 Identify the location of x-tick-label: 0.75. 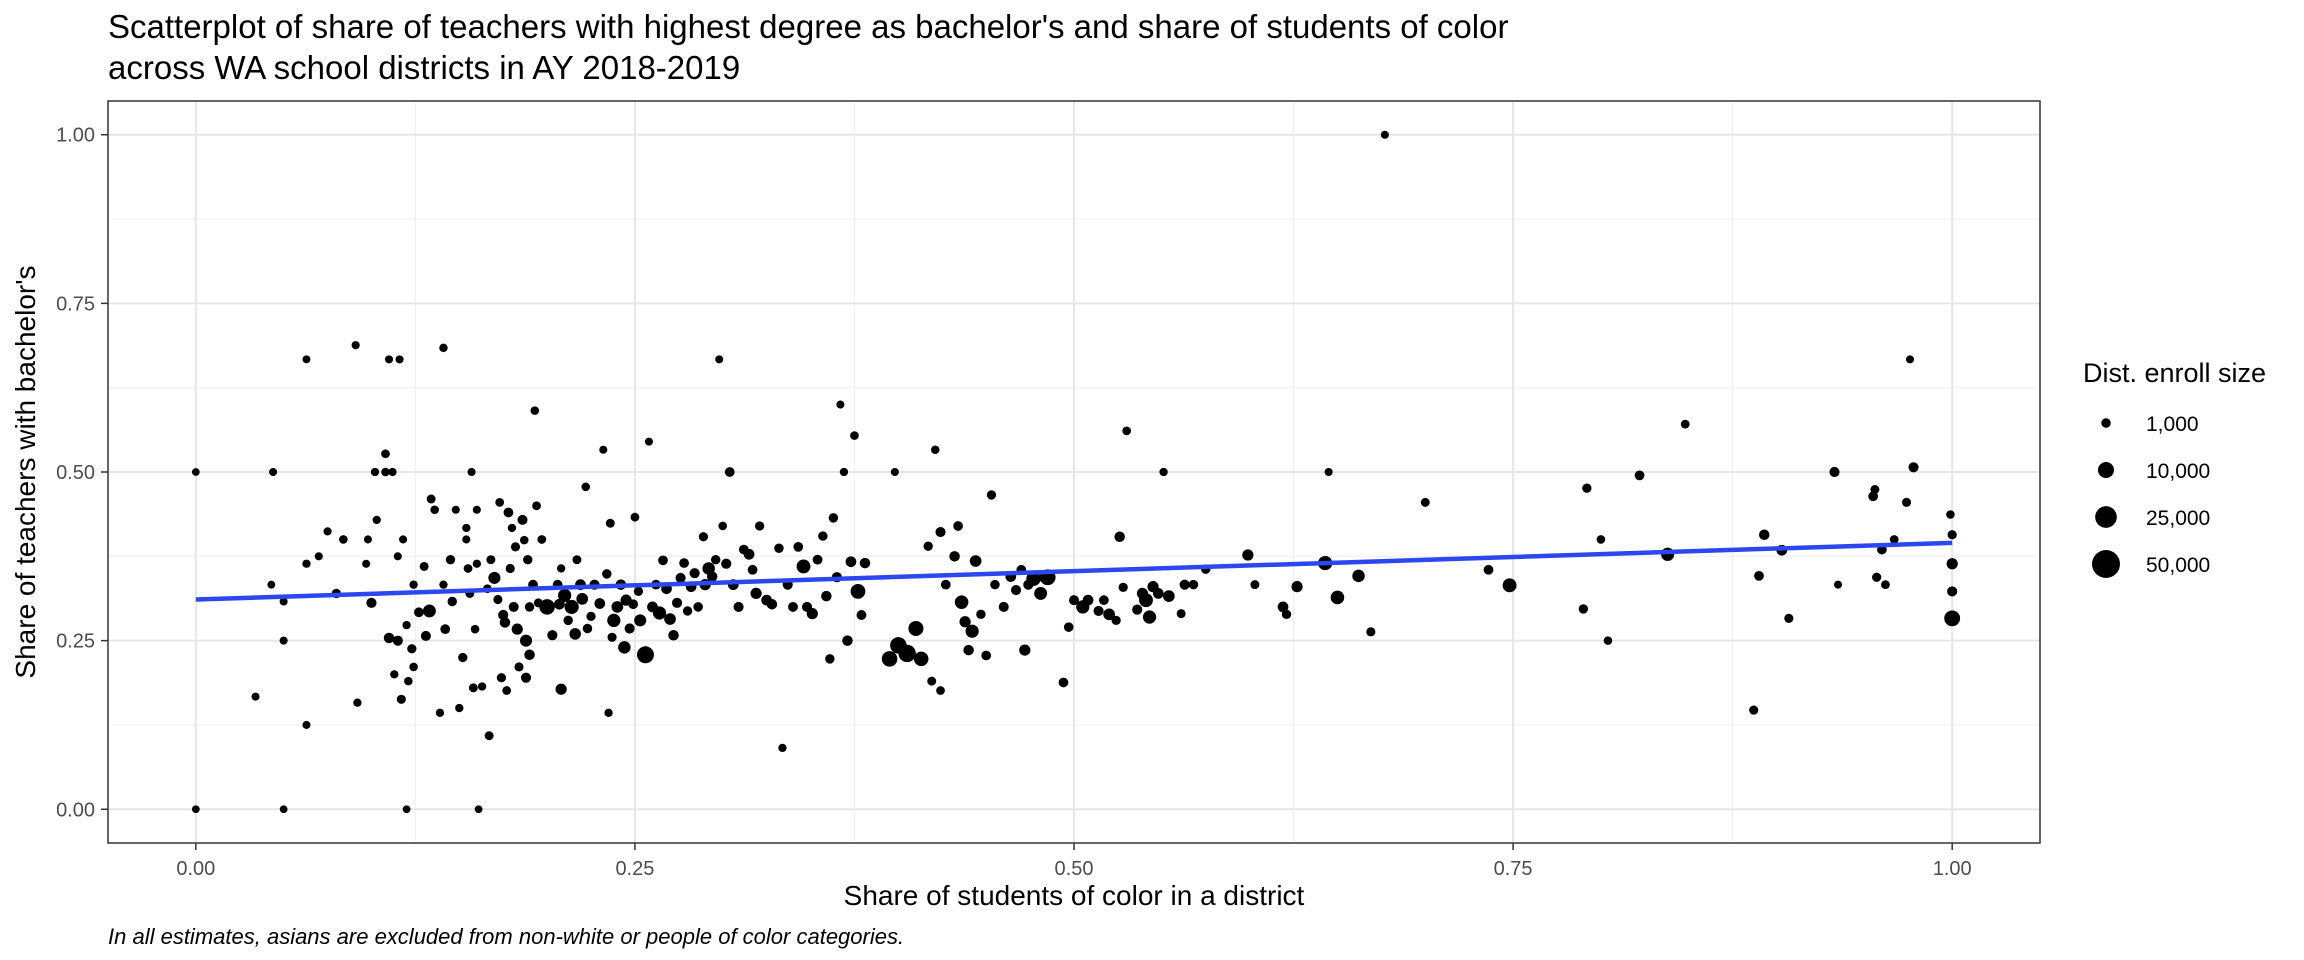
(1513, 869).